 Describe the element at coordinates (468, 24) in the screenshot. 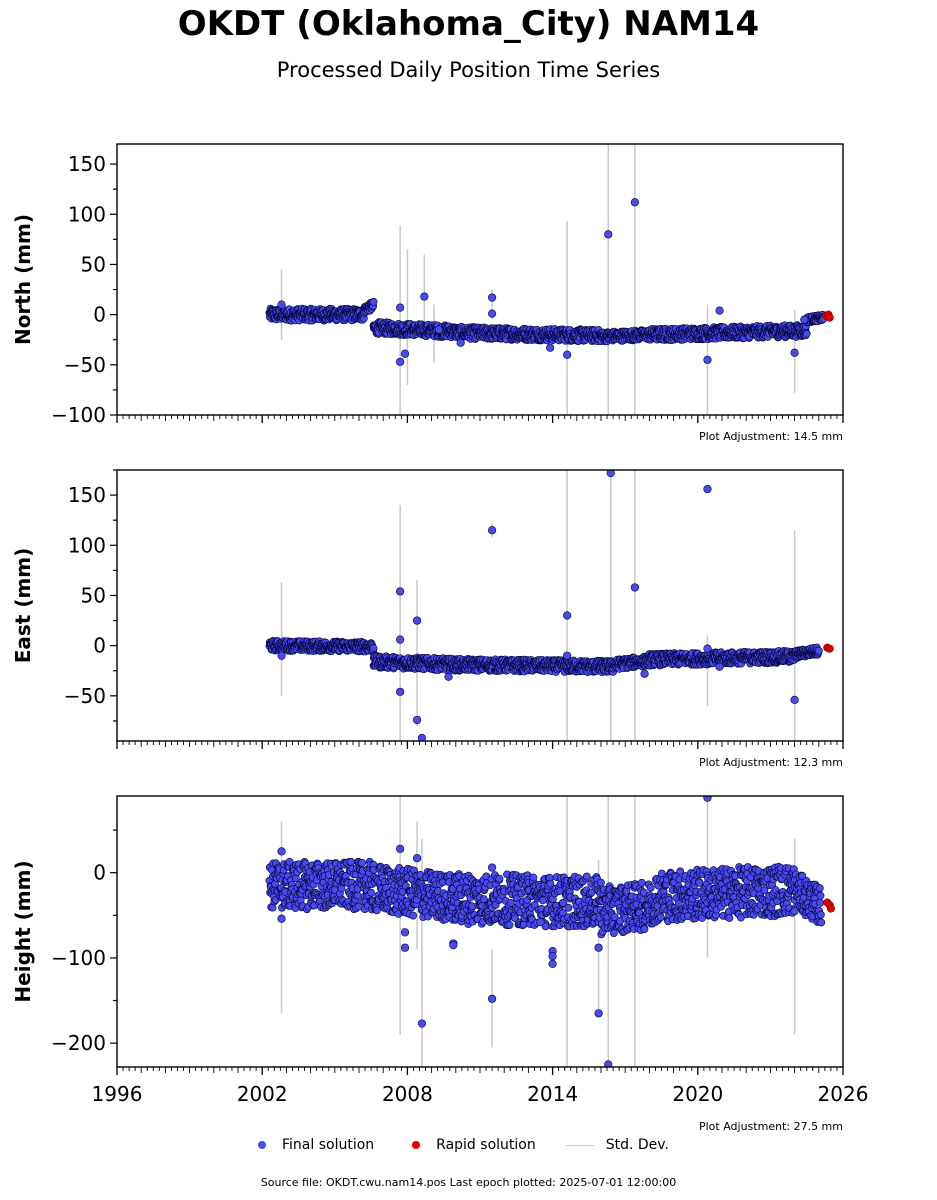

I see `chart-title: OKDT (Oklahoma_City) NAM14` at that location.